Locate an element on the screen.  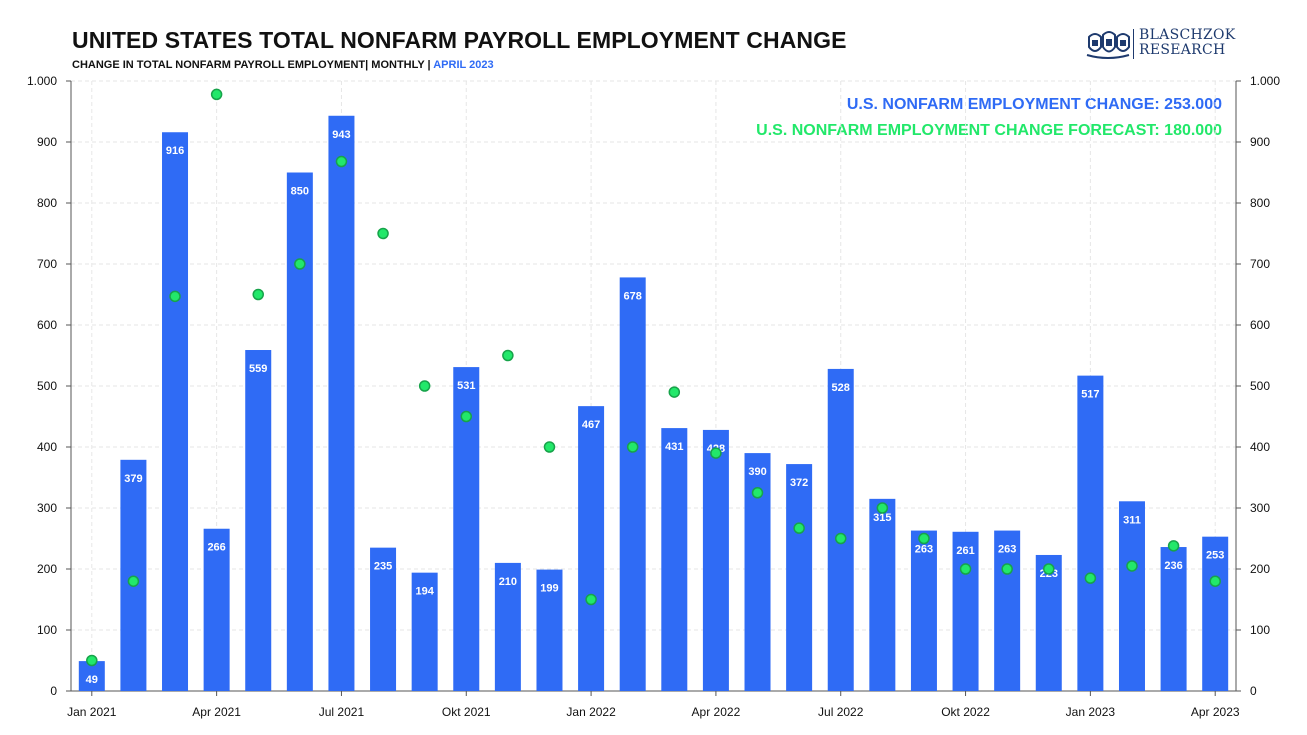
y-tick-label-left: 700 is located at coordinates (47, 264).